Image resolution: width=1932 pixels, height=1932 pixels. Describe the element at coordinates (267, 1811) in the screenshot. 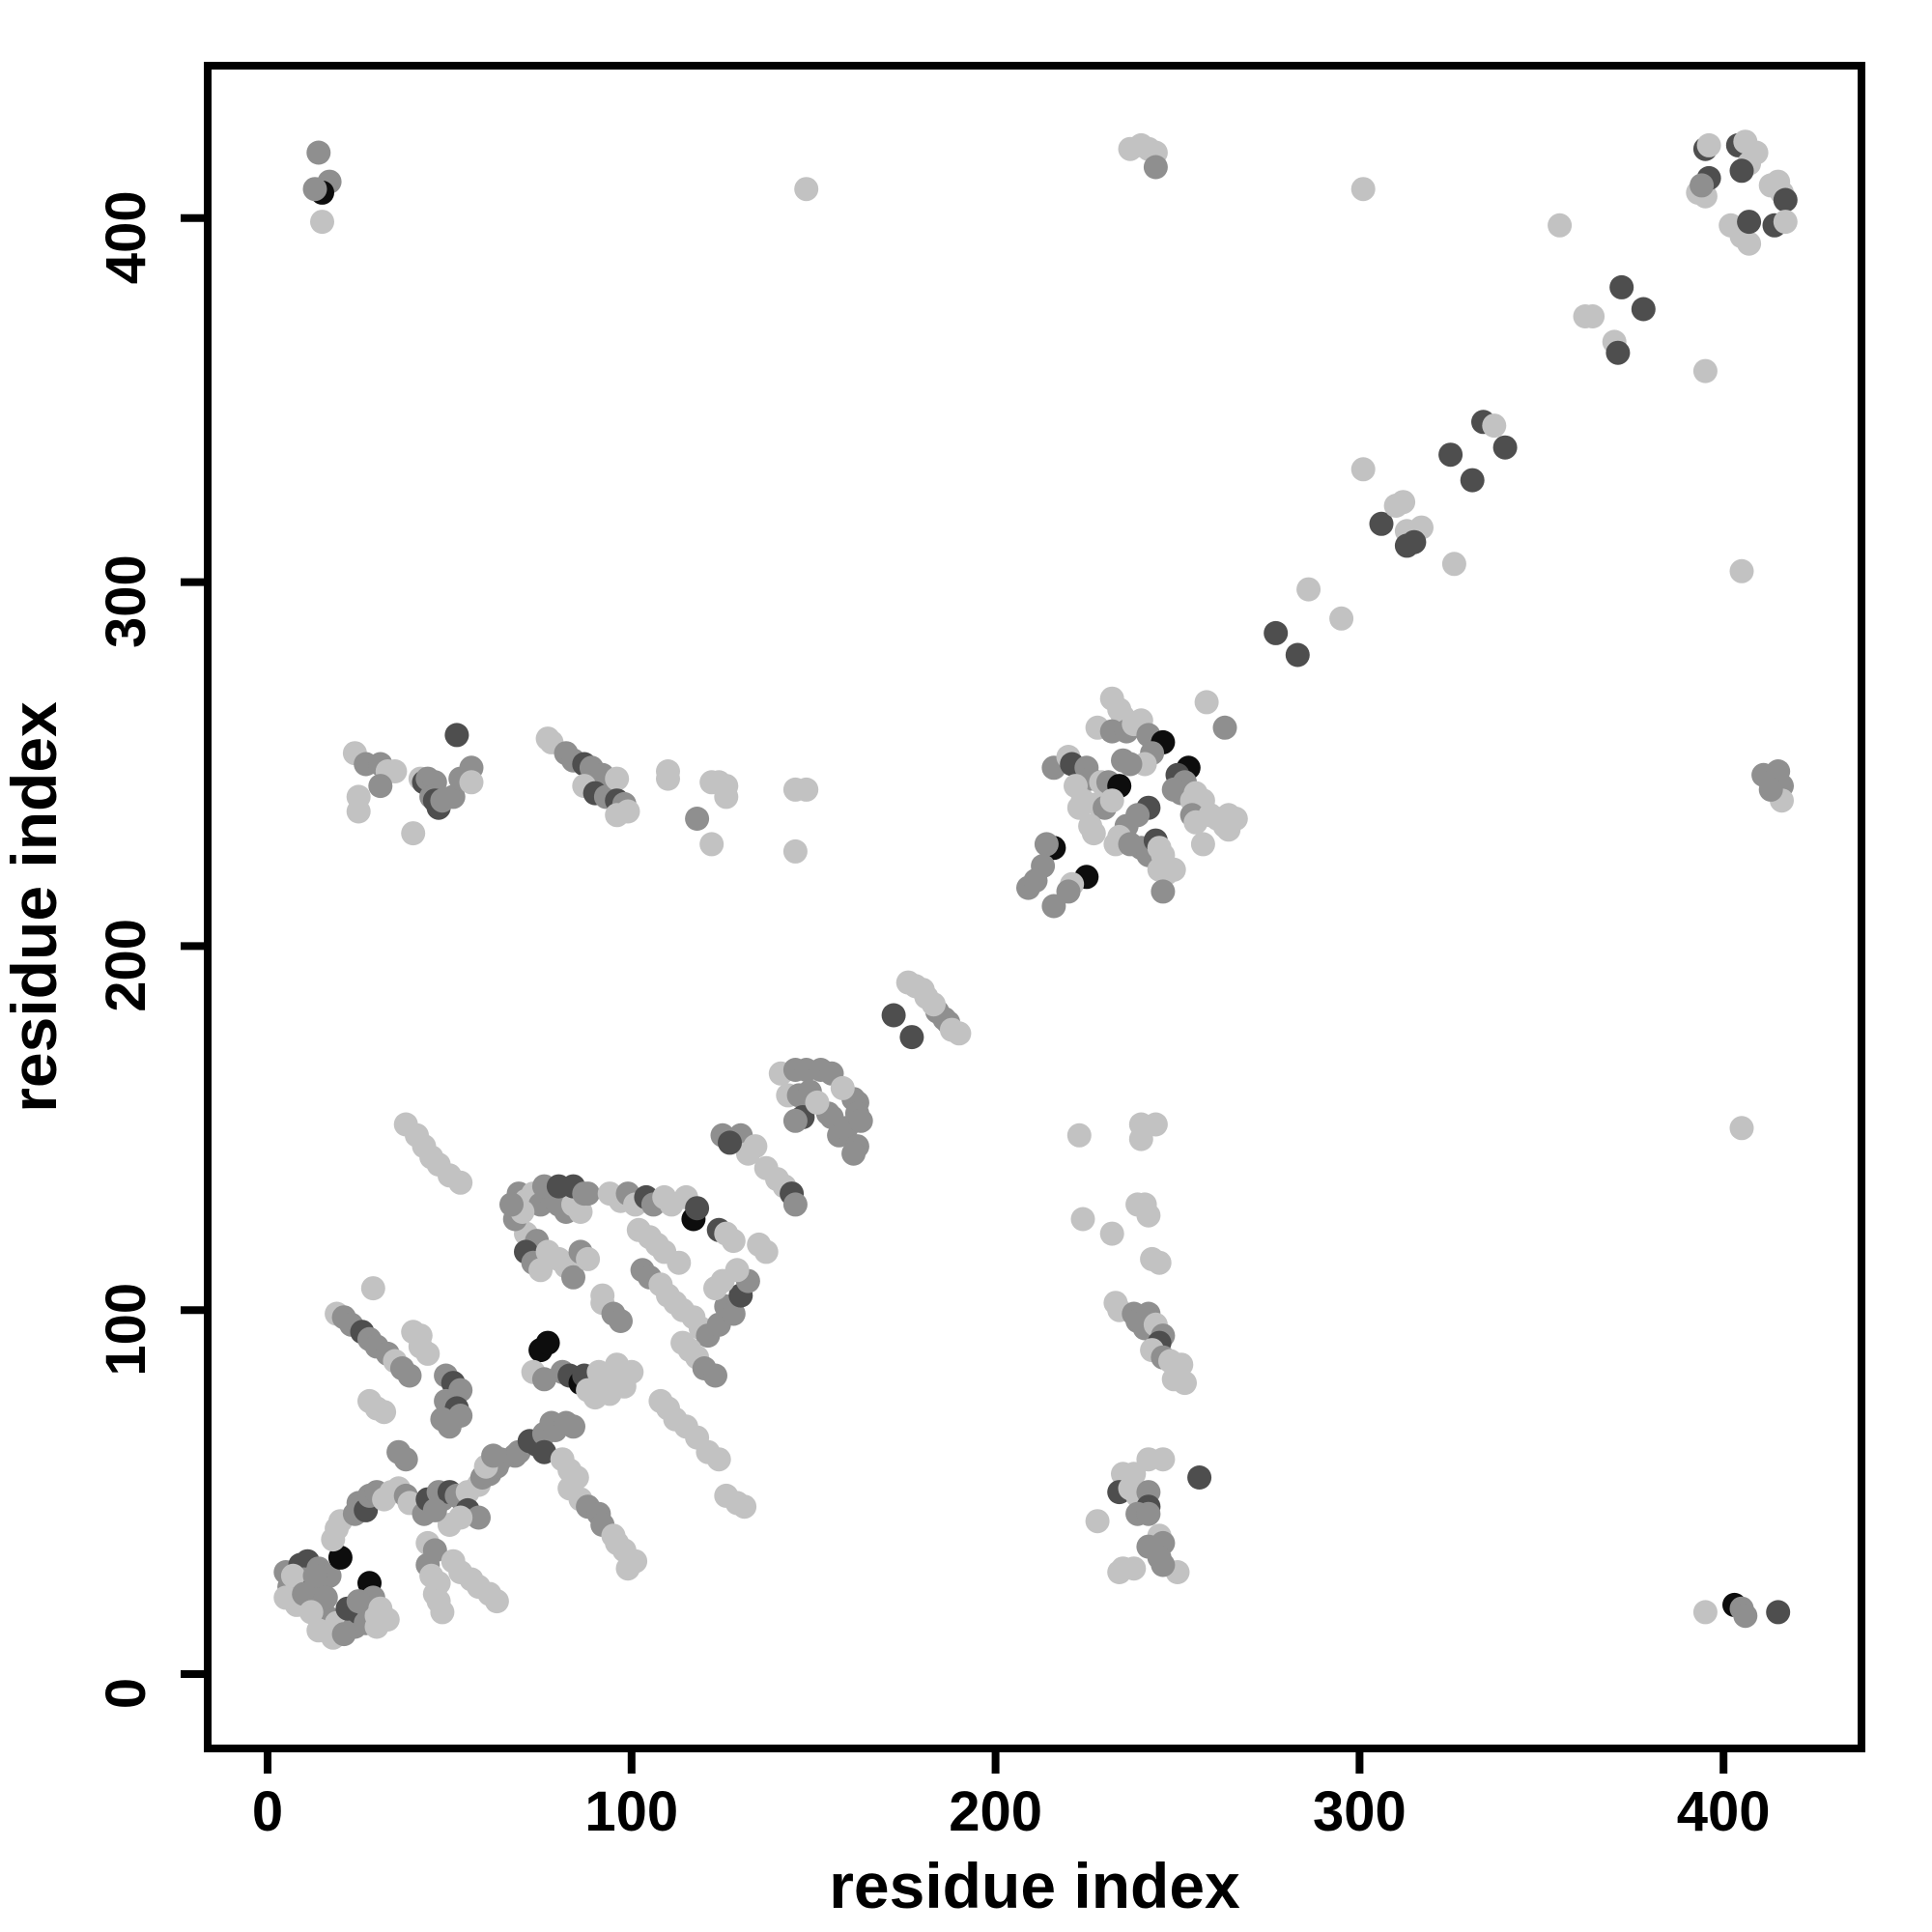

I see `tick-label: 0` at that location.